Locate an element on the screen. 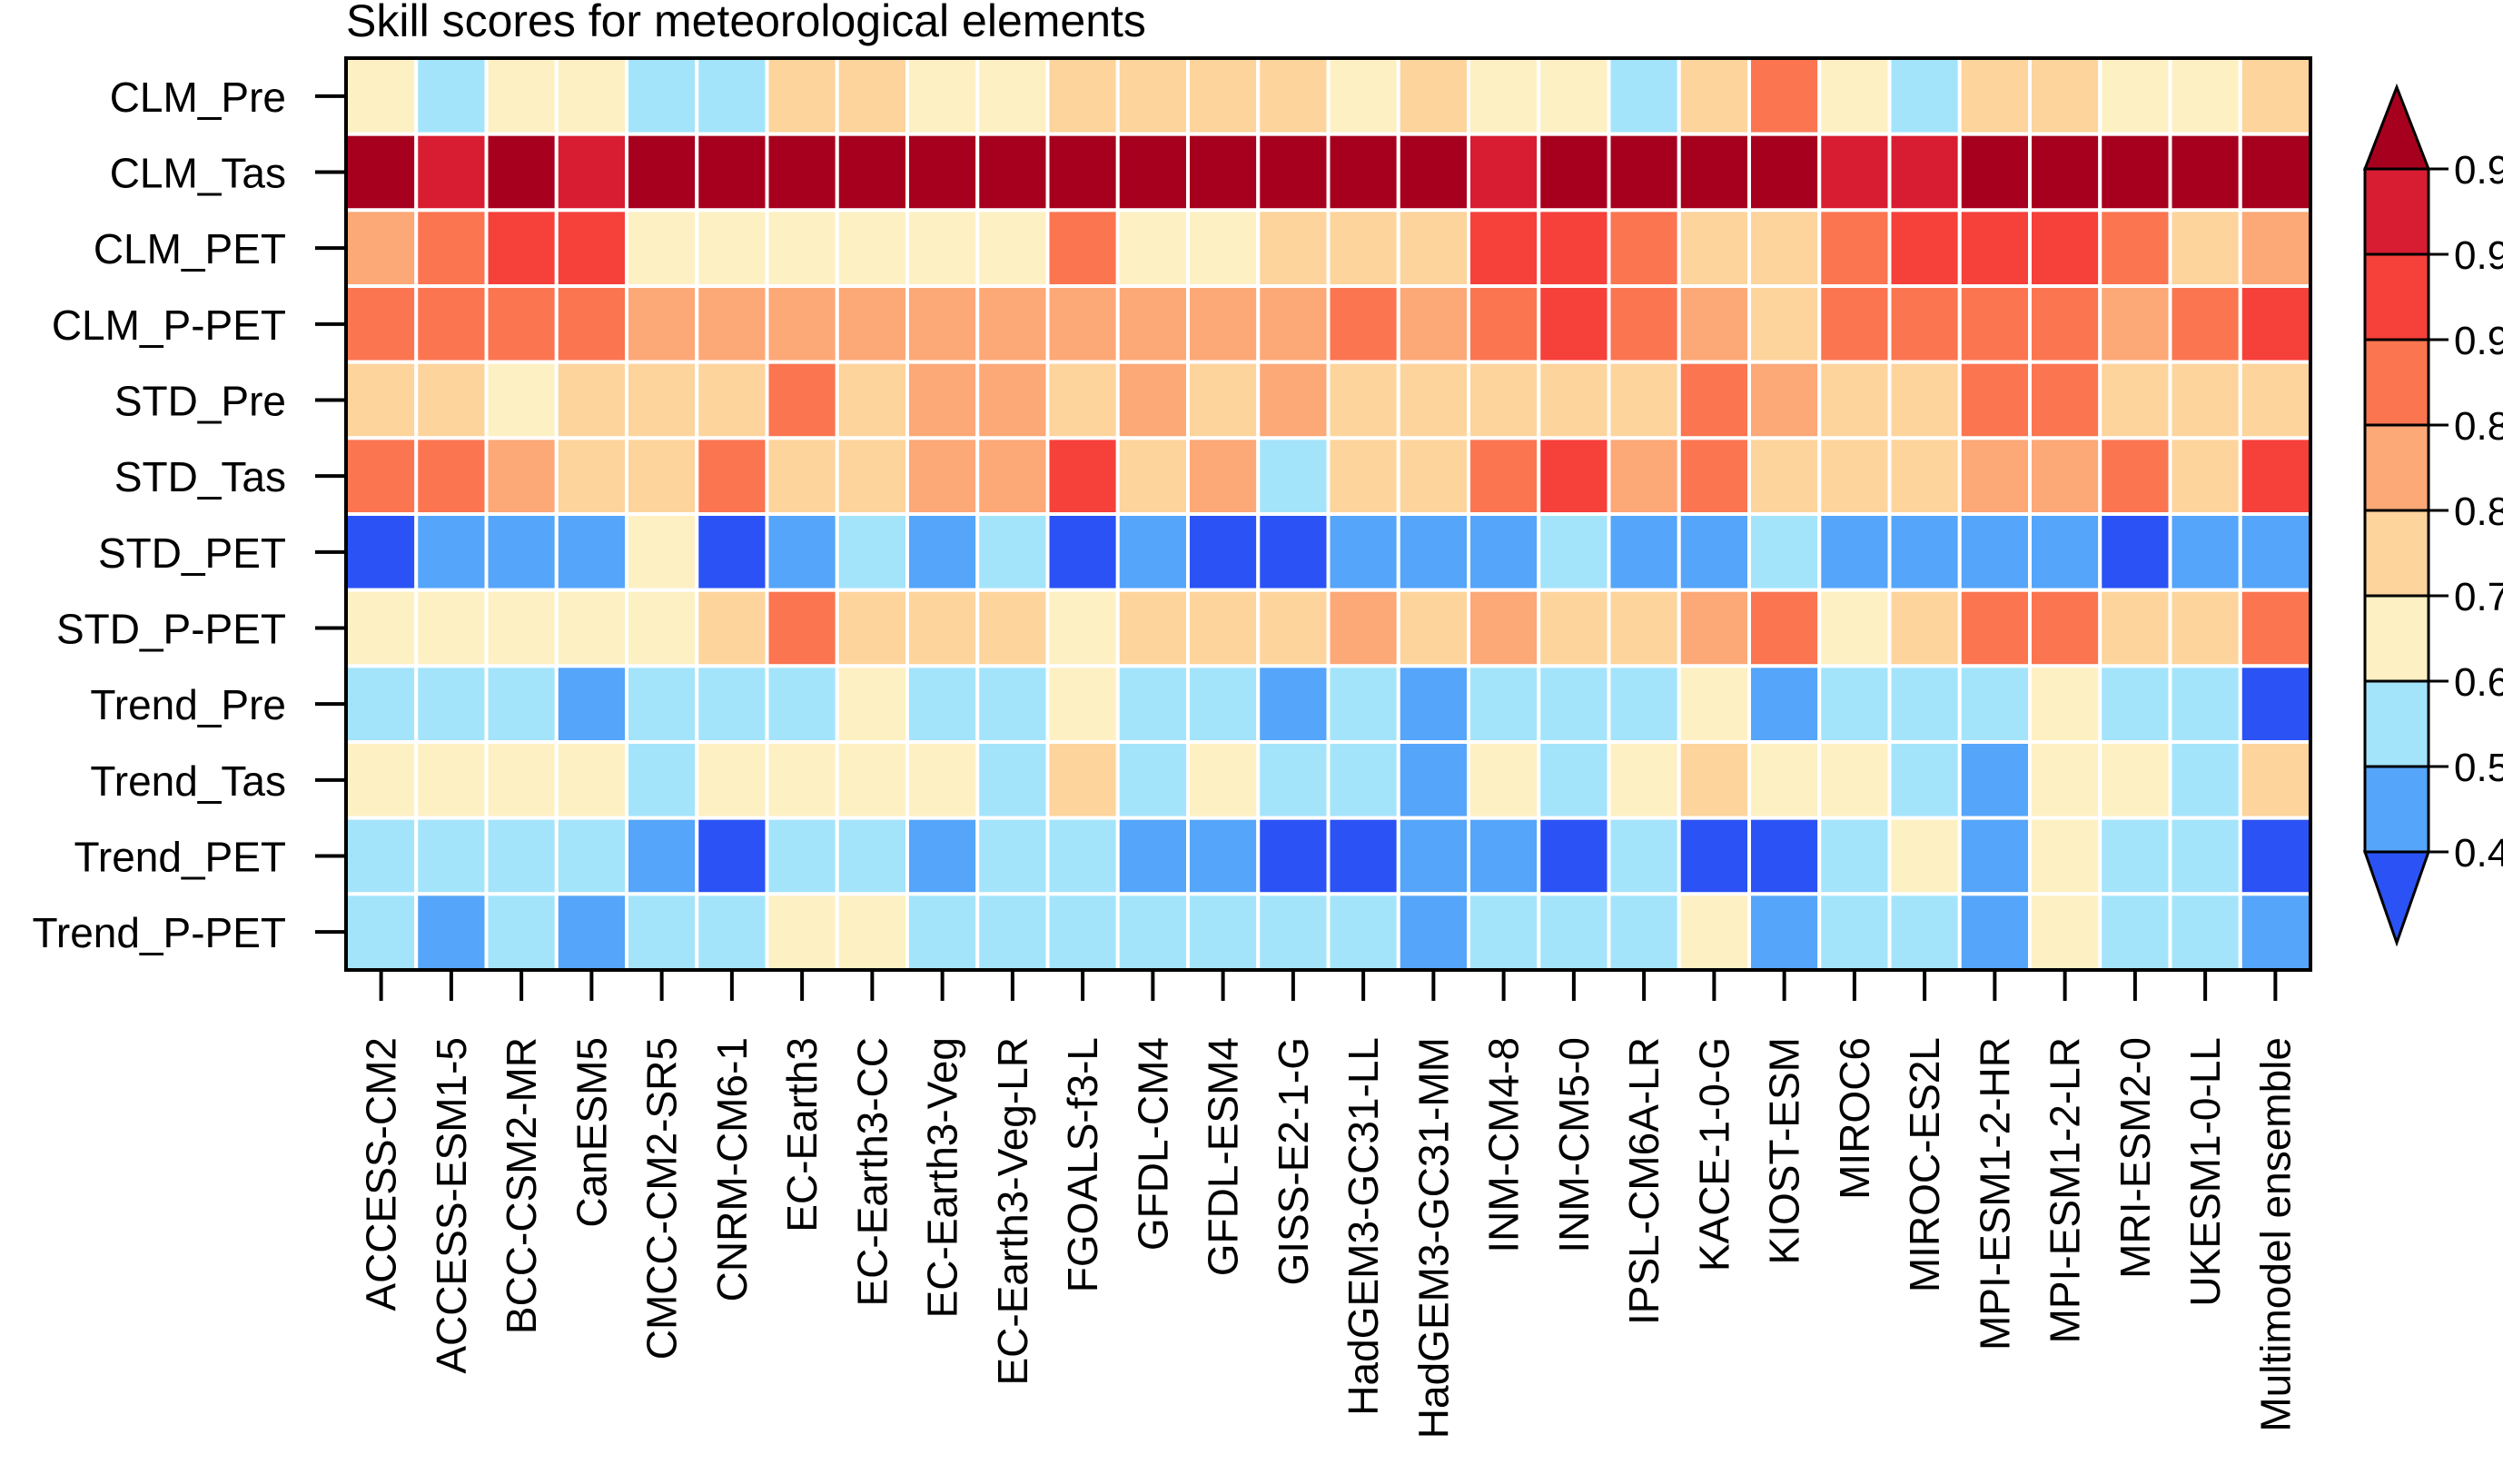 The height and width of the screenshot is (1484, 2503). y-tick-label: Trend_PET is located at coordinates (180, 857).